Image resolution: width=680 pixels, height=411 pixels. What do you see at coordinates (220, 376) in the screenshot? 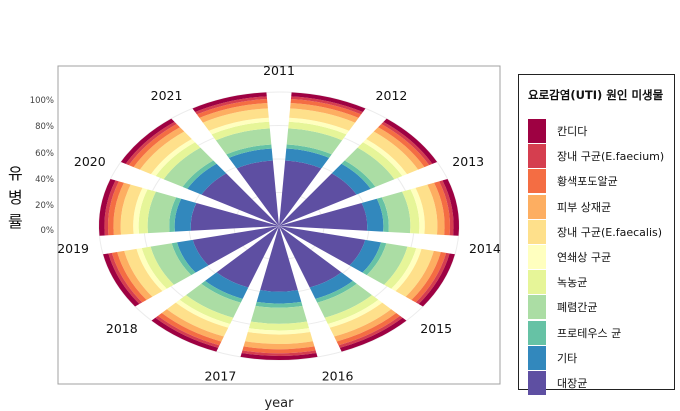
I see `year-label: 2017` at bounding box center [220, 376].